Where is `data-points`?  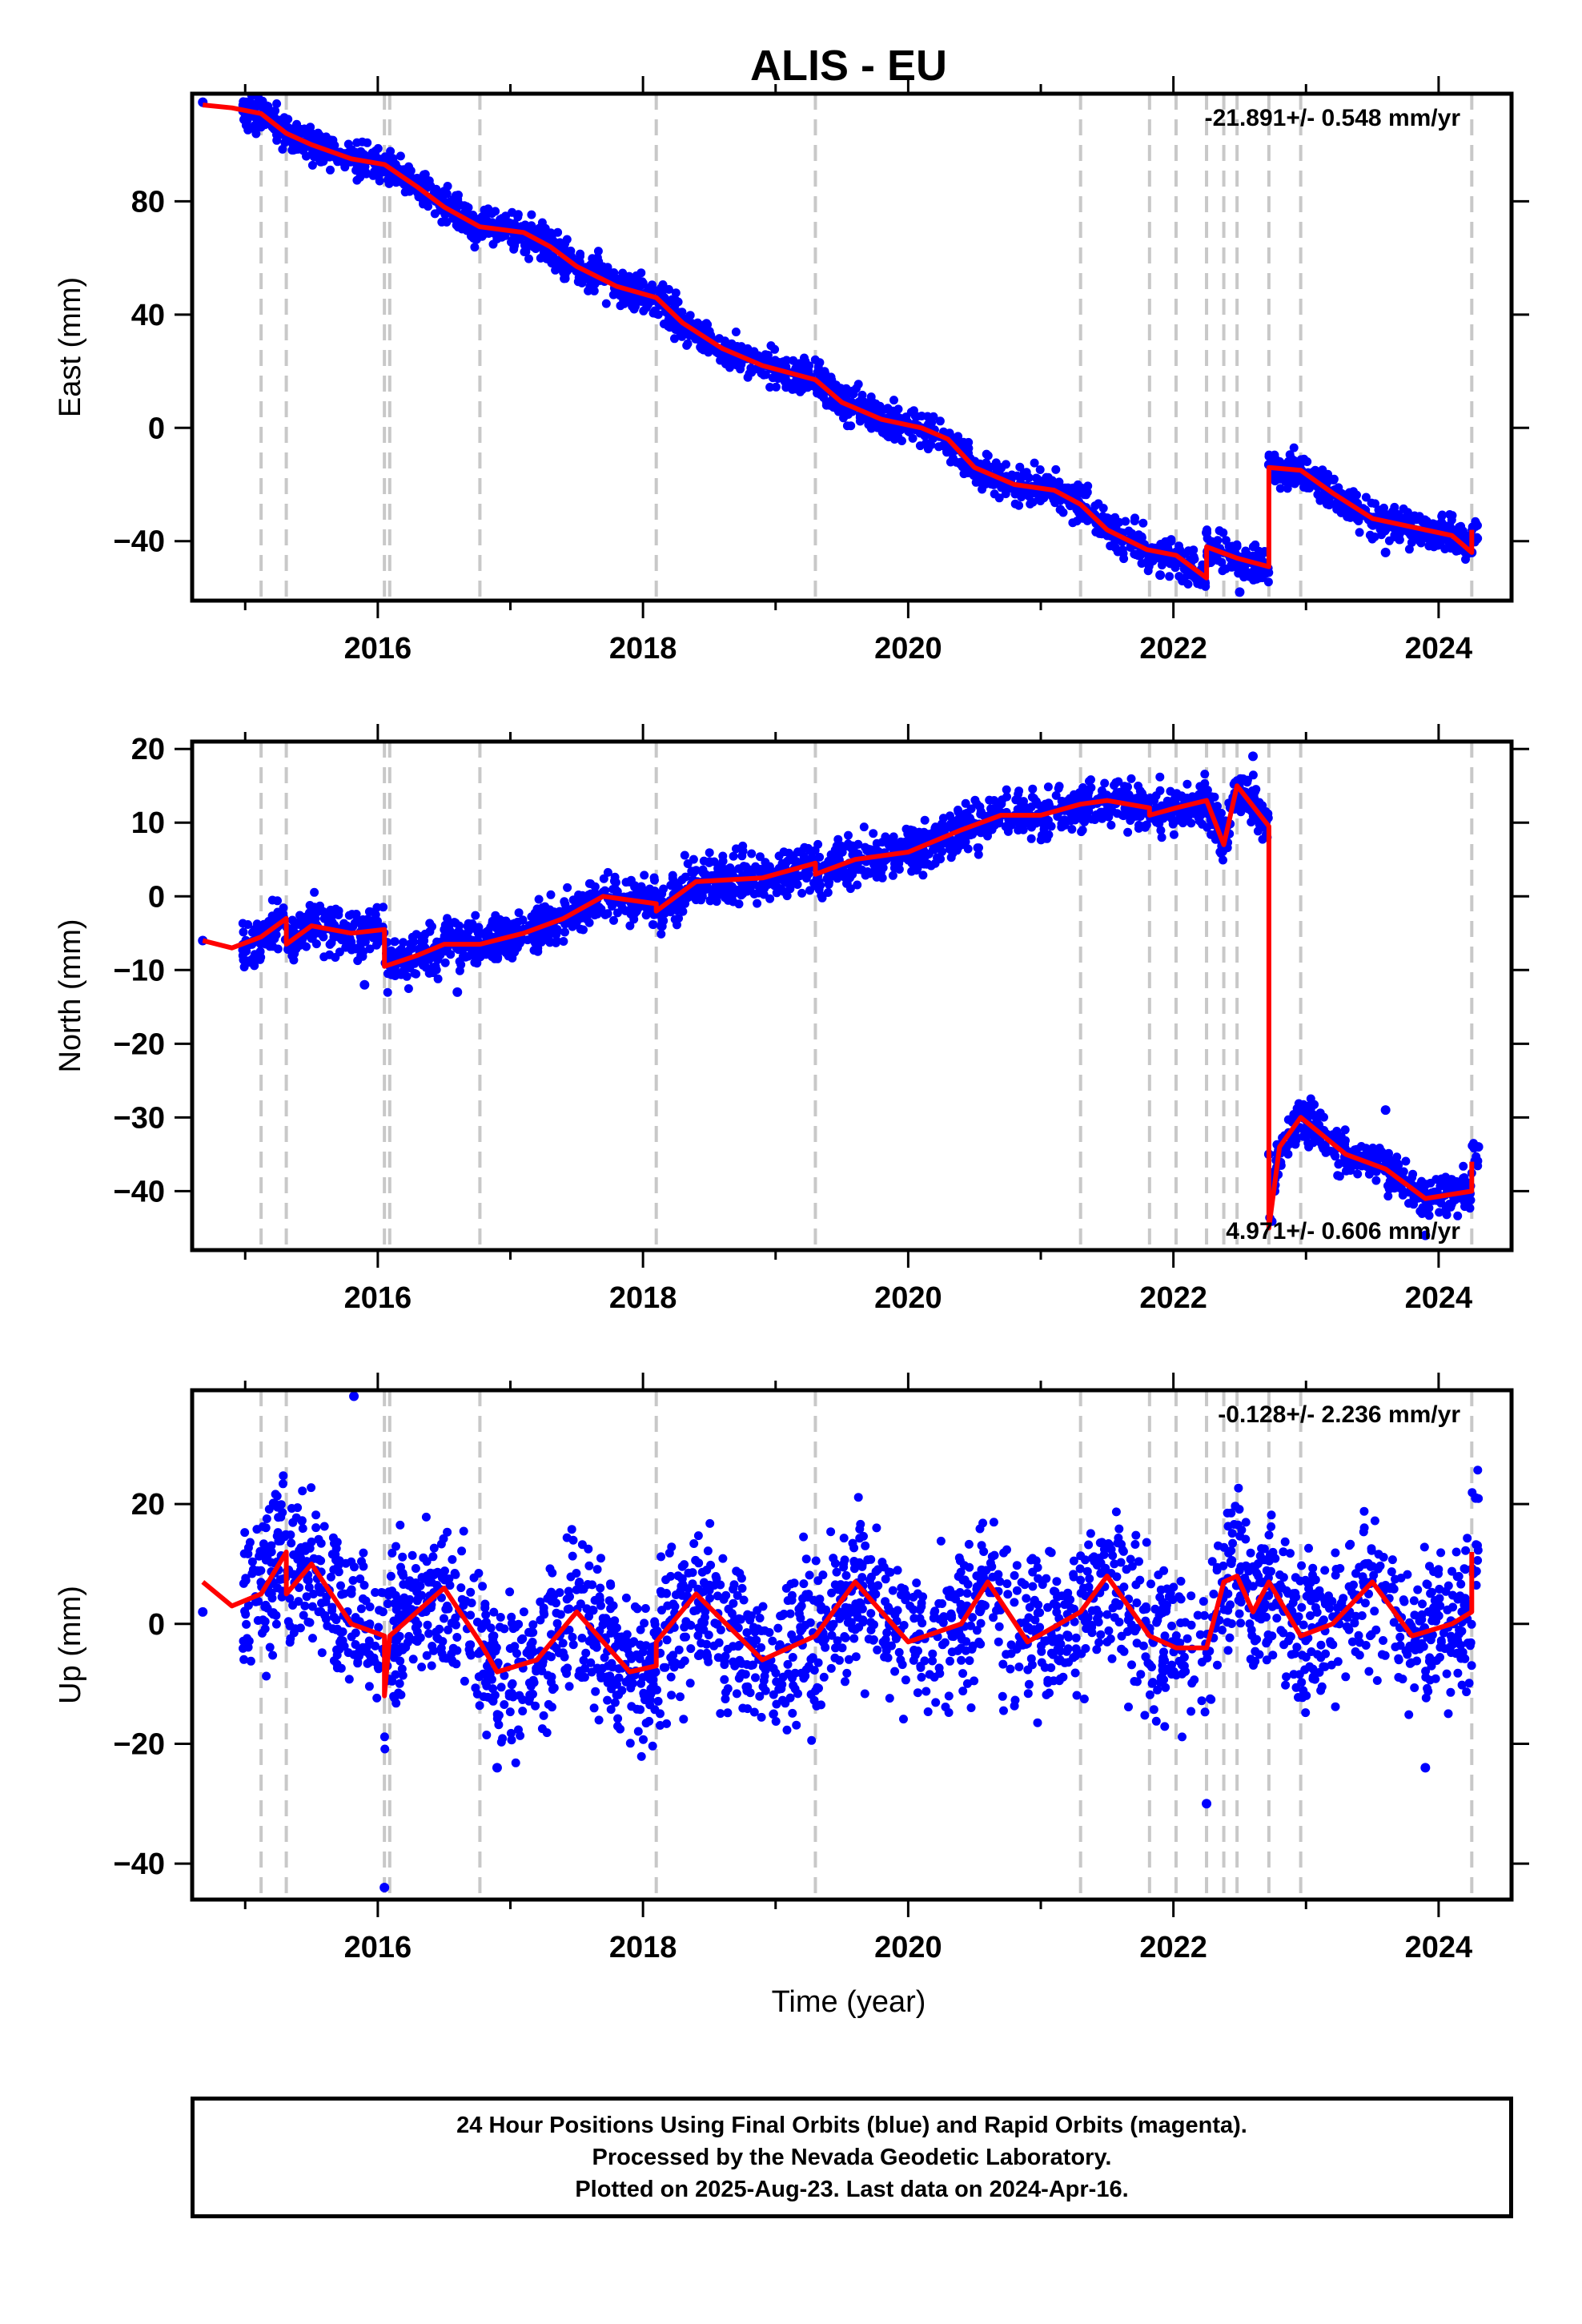 data-points is located at coordinates (861, 1616).